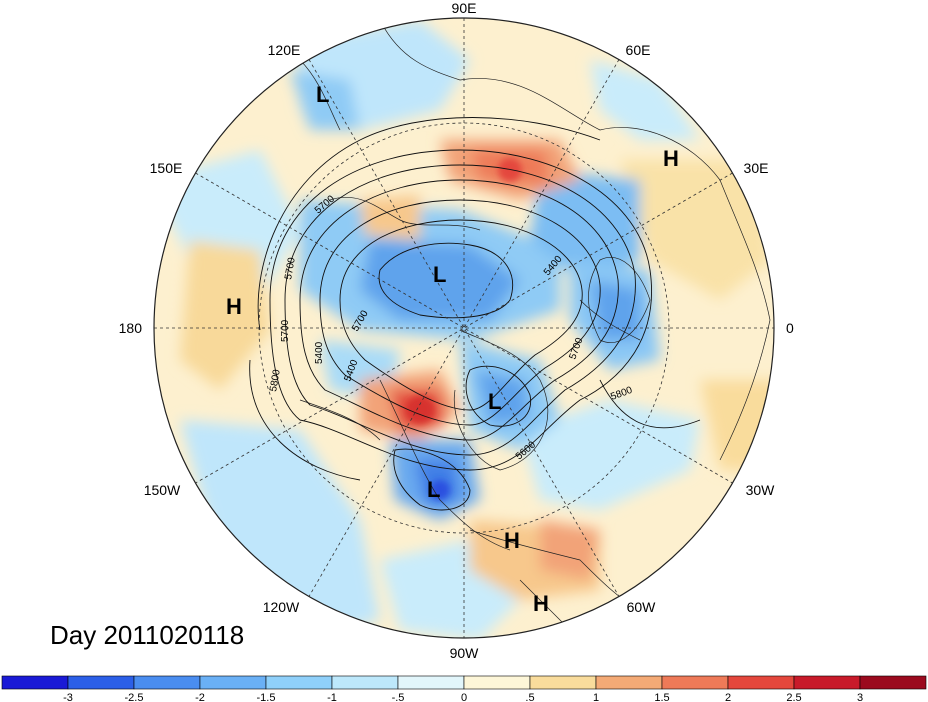 The height and width of the screenshot is (702, 928). I want to click on longitude-label: 60E, so click(638, 50).